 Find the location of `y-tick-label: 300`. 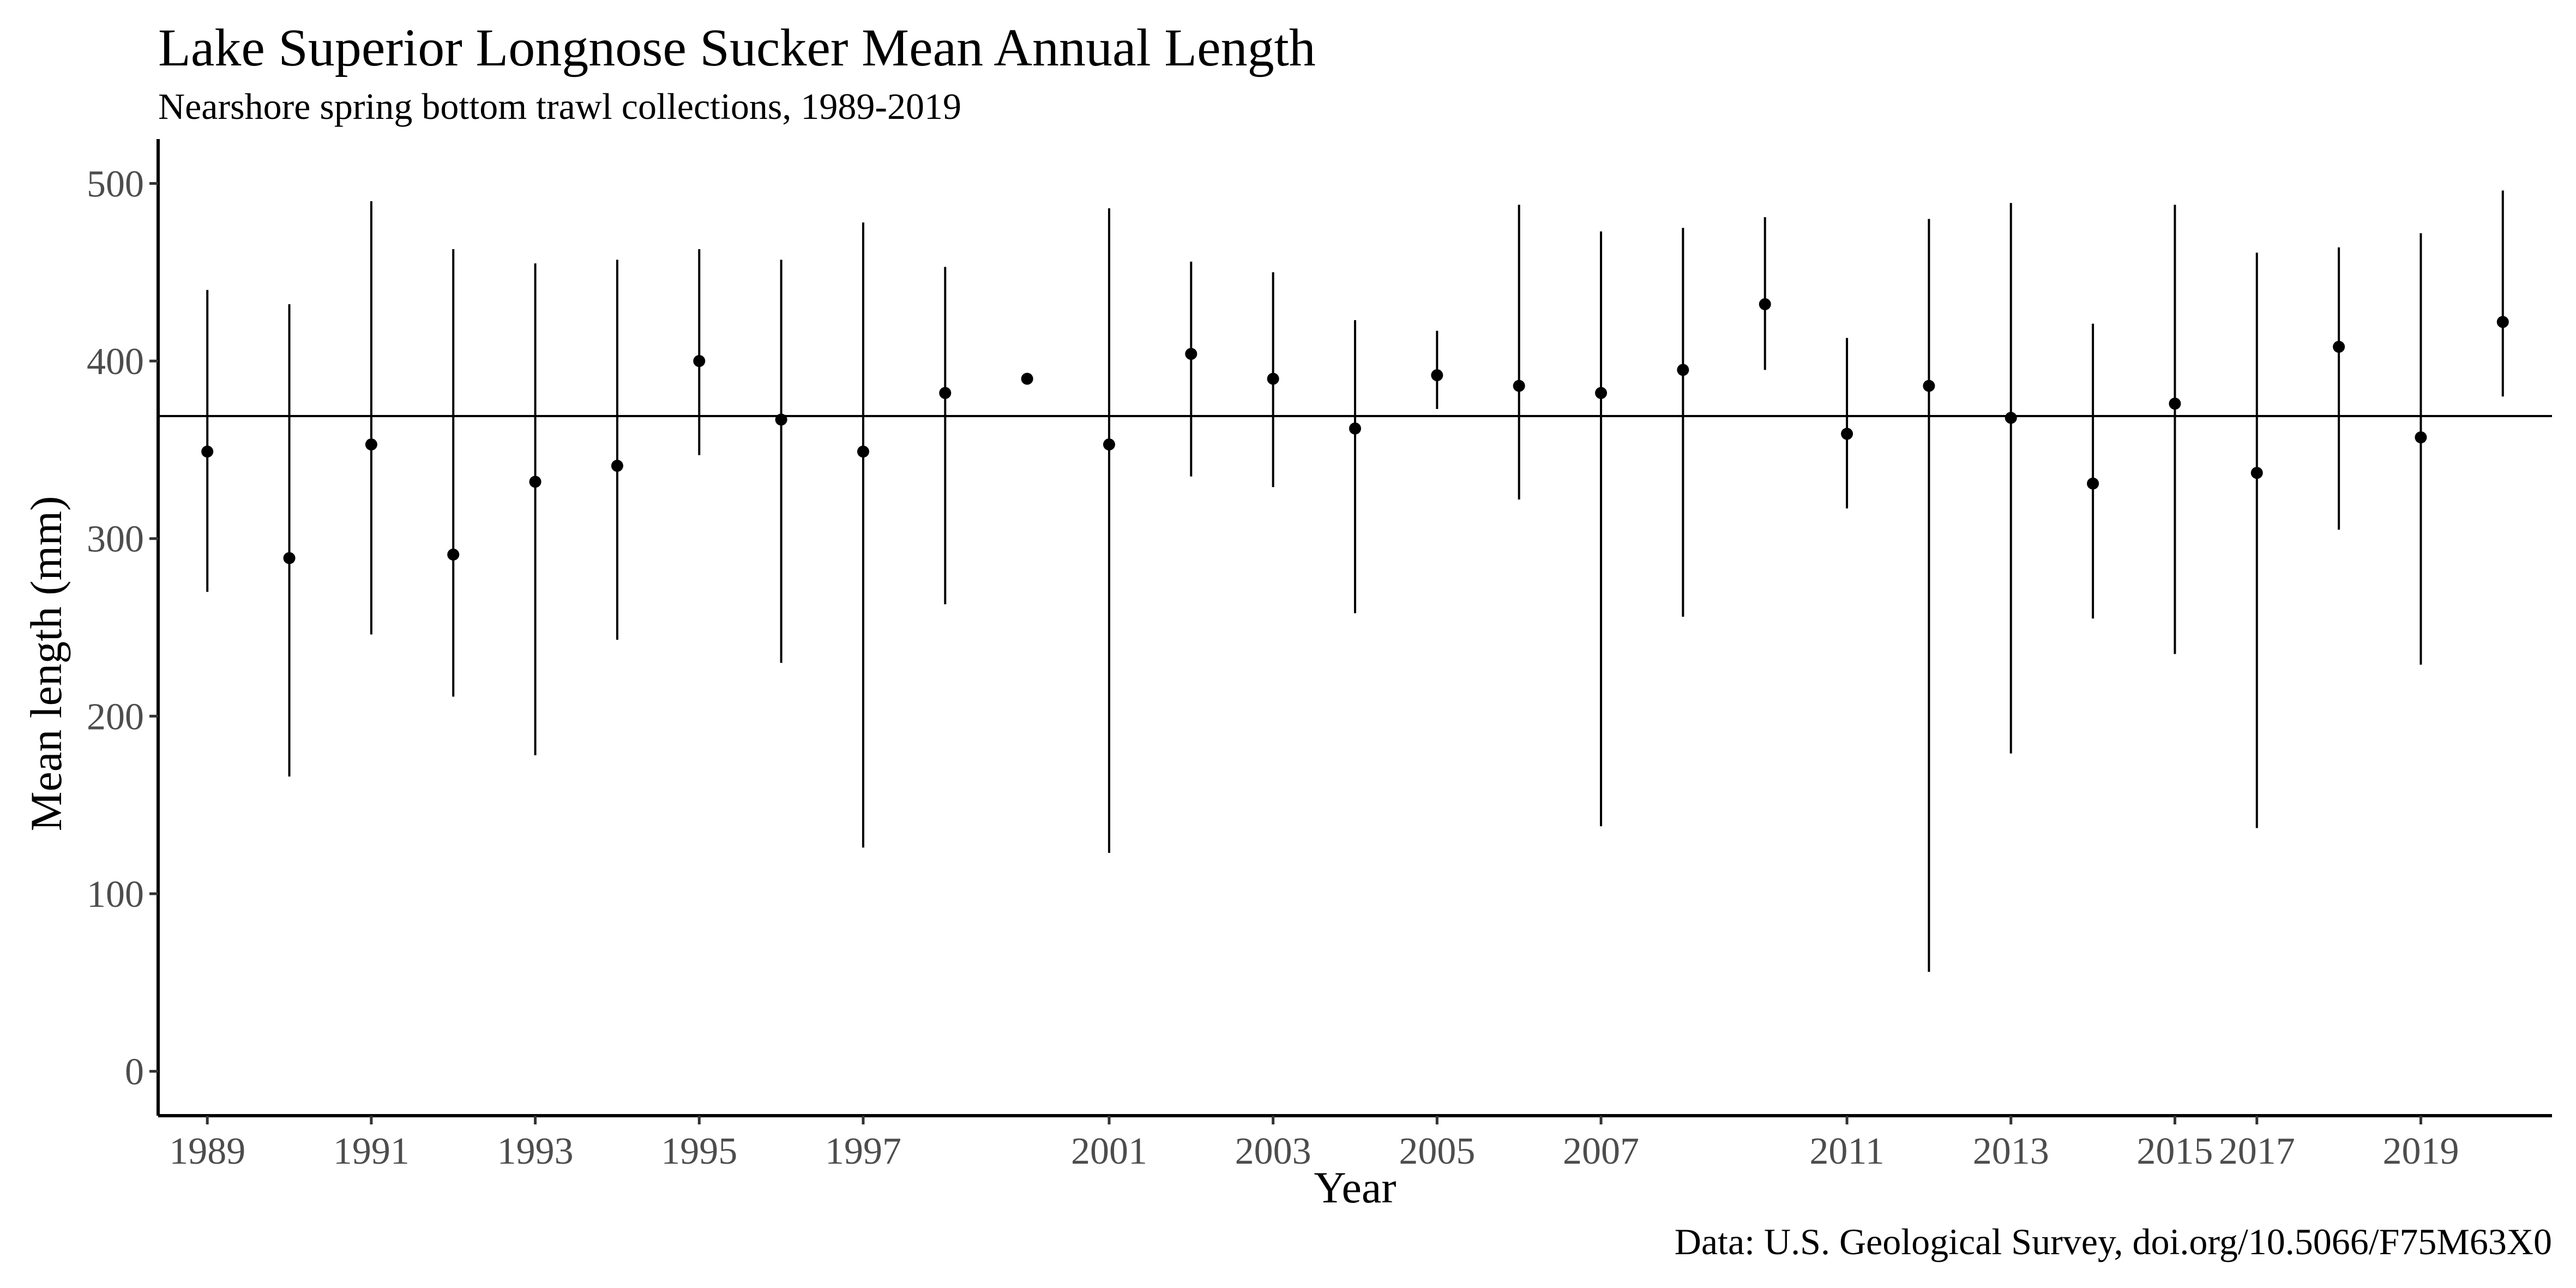

y-tick-label: 300 is located at coordinates (115, 540).